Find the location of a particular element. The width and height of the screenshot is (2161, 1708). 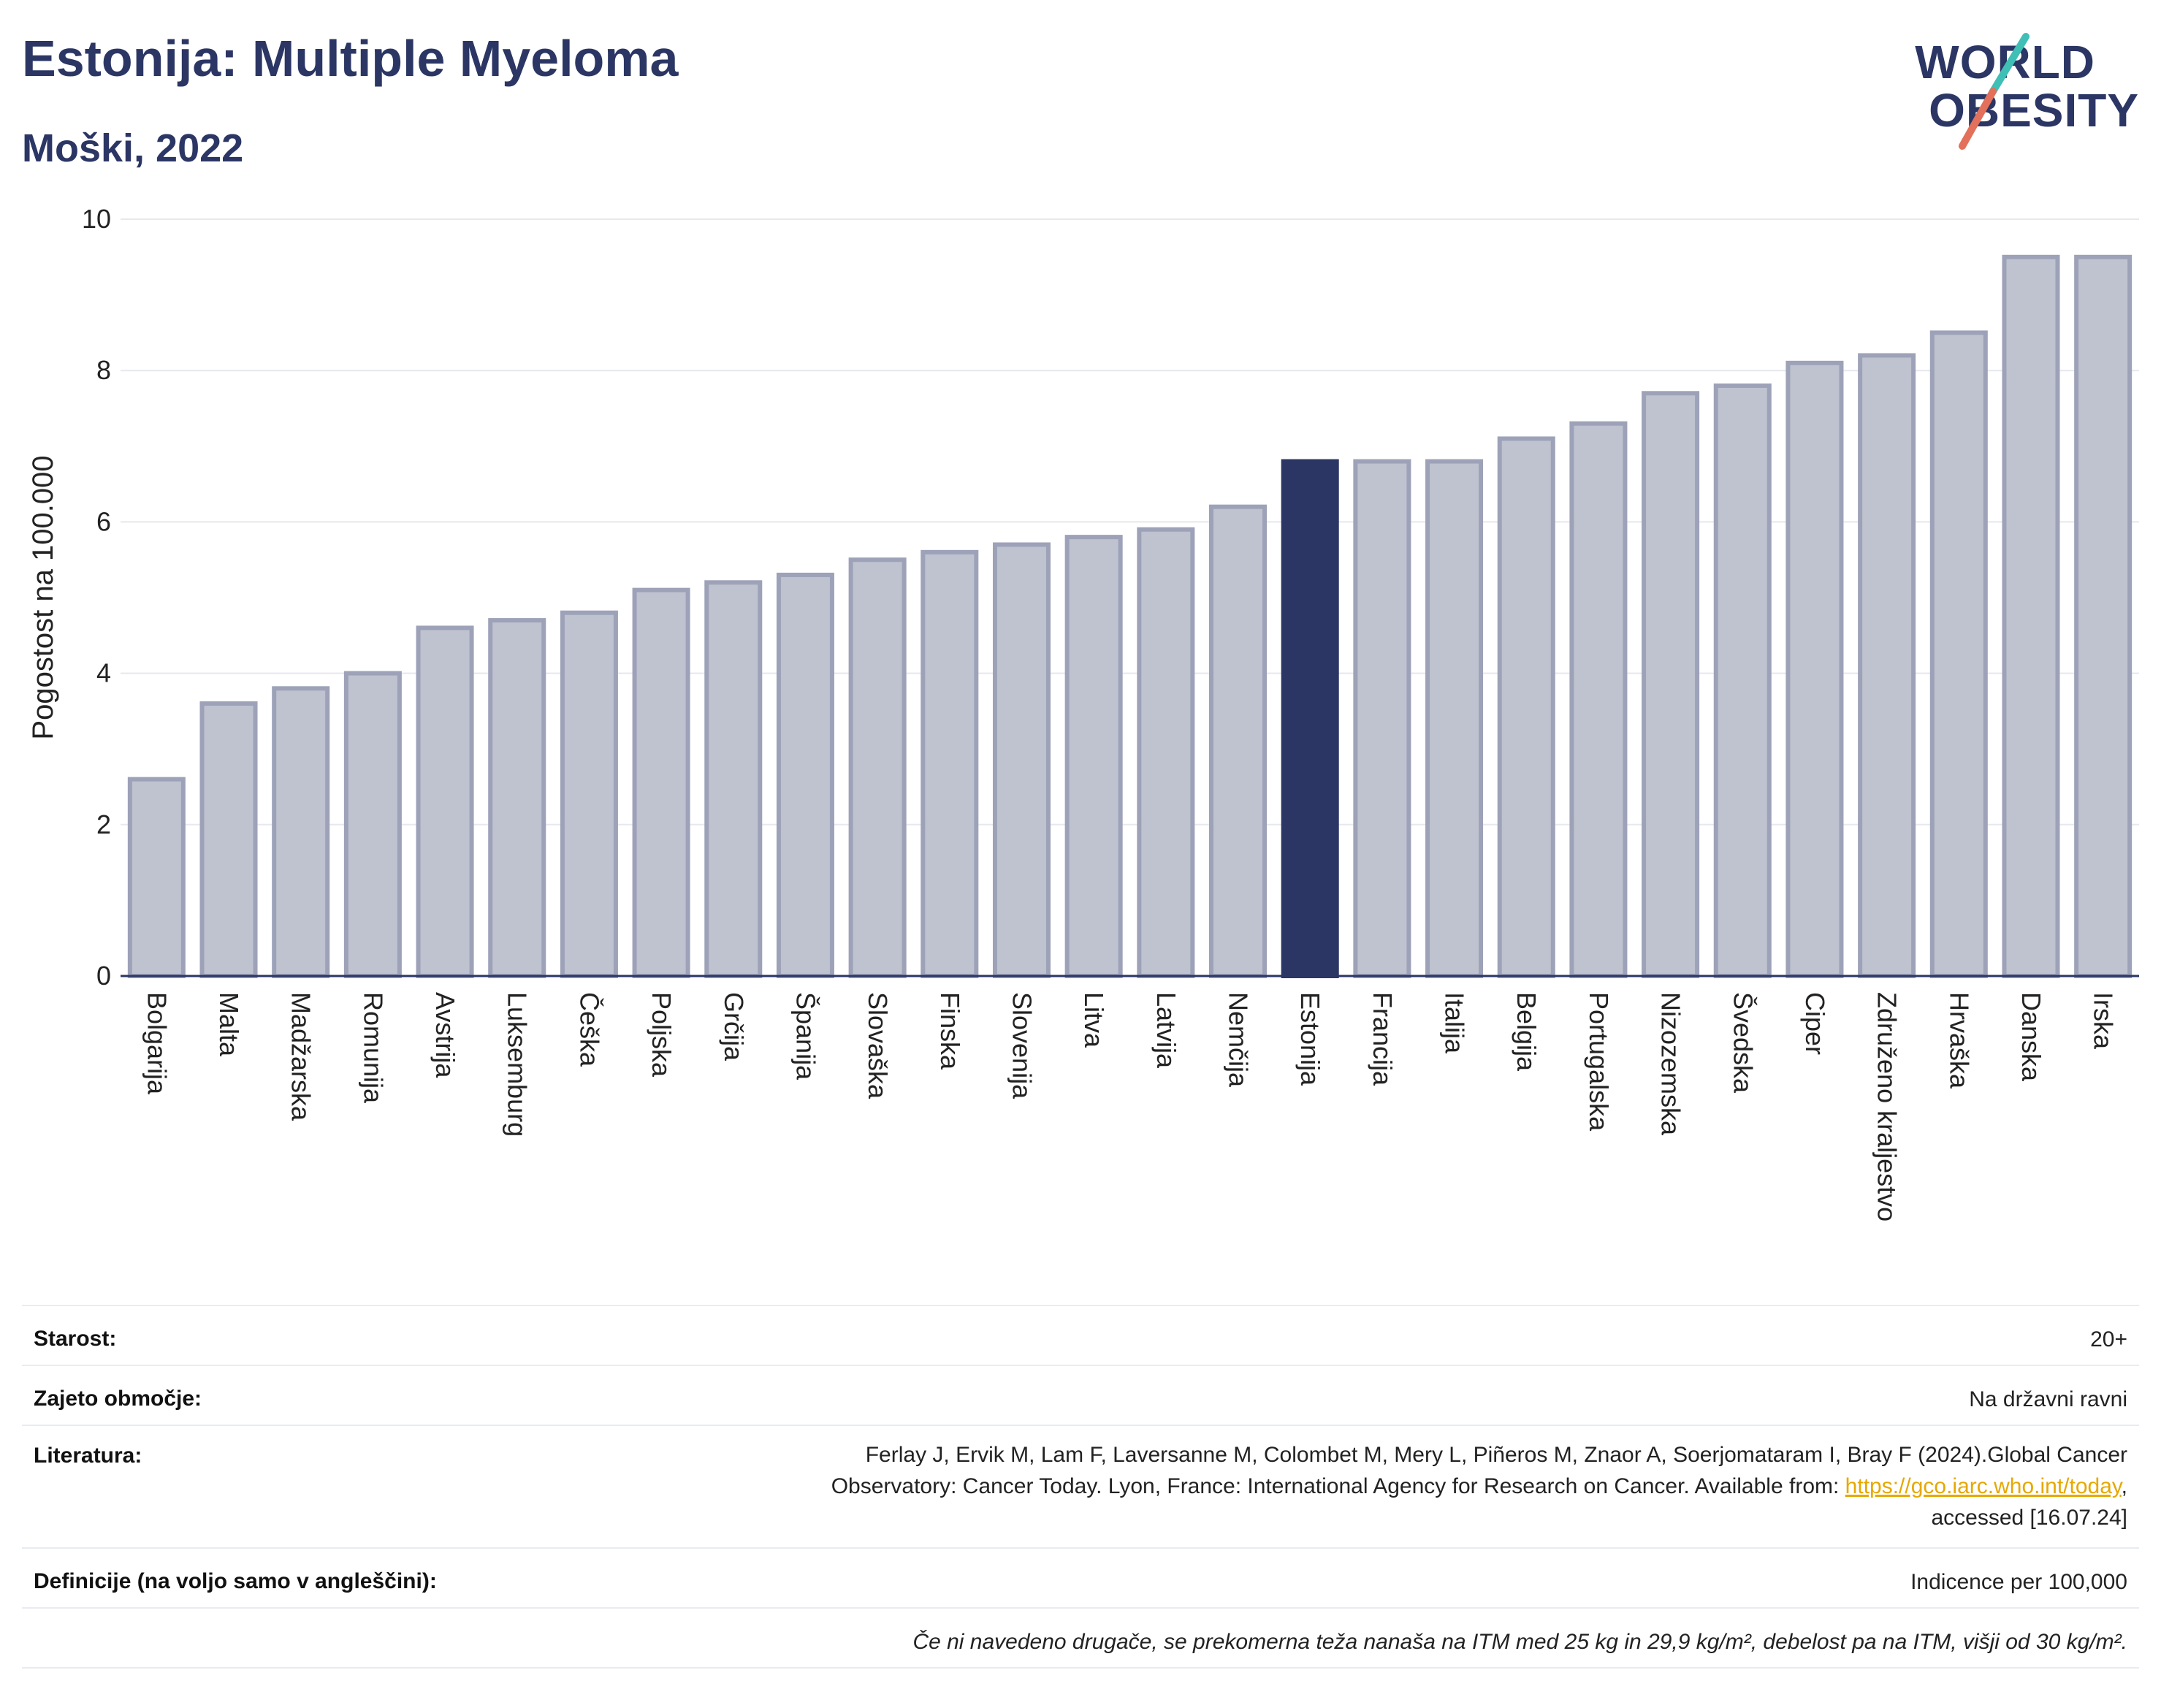

bar-Nemčija is located at coordinates (1238, 741).